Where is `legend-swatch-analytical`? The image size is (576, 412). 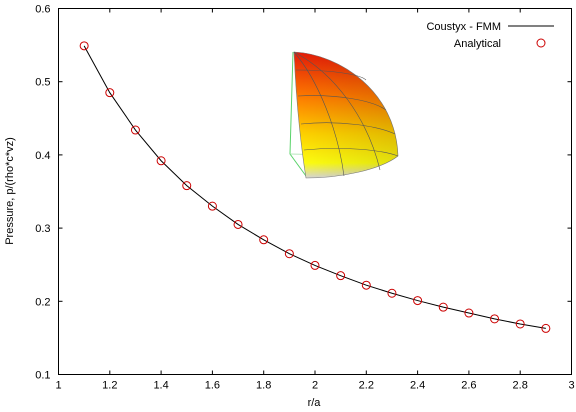 legend-swatch-analytical is located at coordinates (541, 43).